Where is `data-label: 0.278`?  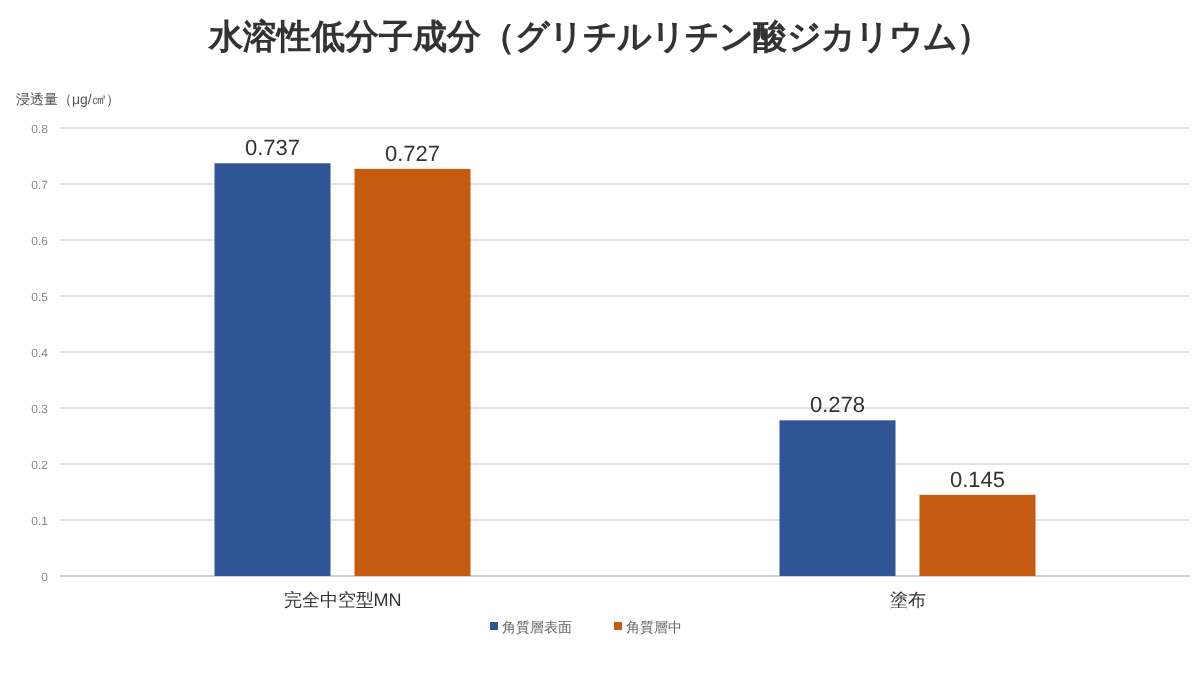 data-label: 0.278 is located at coordinates (837, 406).